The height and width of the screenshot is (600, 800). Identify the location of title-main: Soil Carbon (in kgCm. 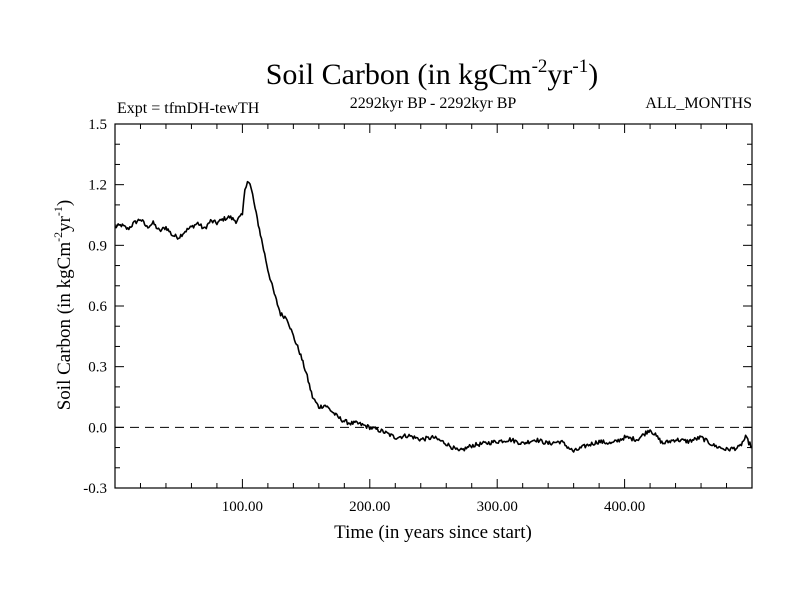
(399, 74).